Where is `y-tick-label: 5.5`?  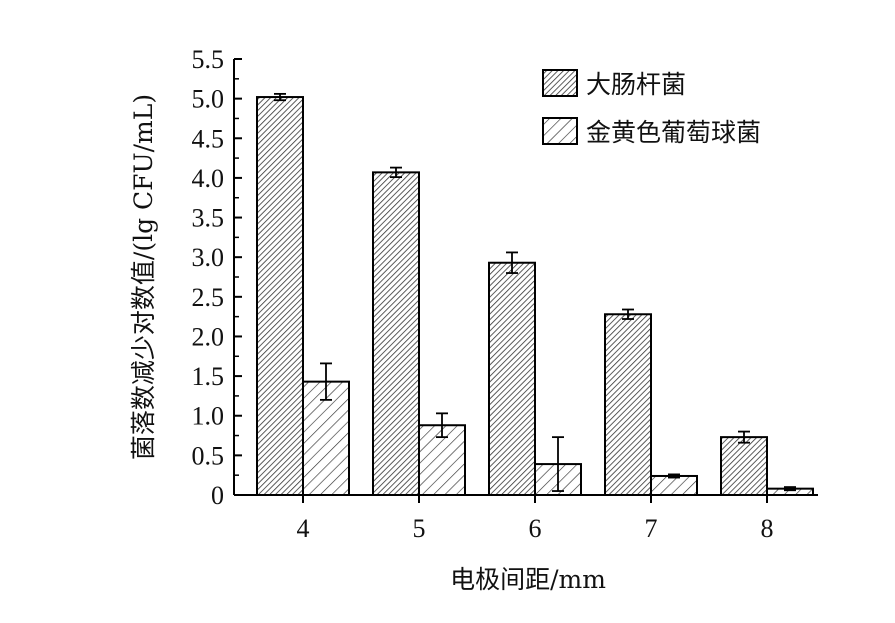
y-tick-label: 5.5 is located at coordinates (208, 59).